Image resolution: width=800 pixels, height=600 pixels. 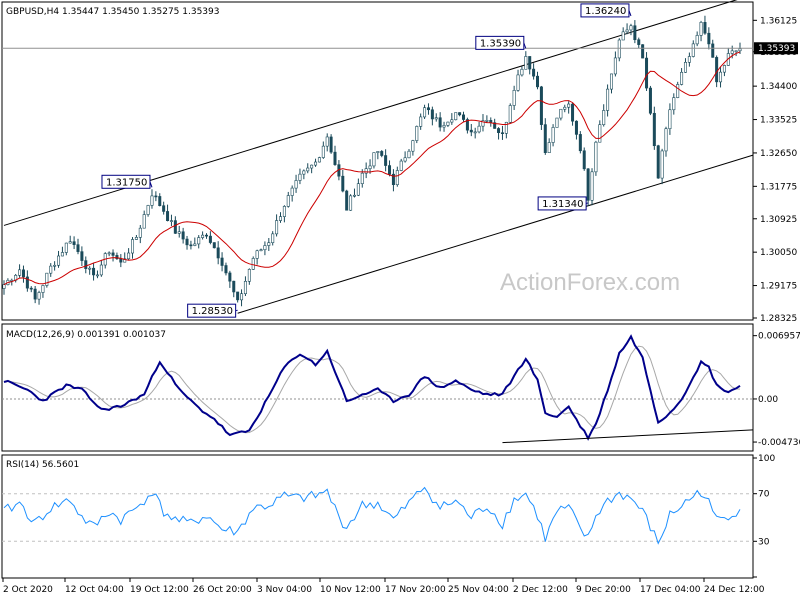 I want to click on x-tick-label: 26 Oct 20:00, so click(x=222, y=590).